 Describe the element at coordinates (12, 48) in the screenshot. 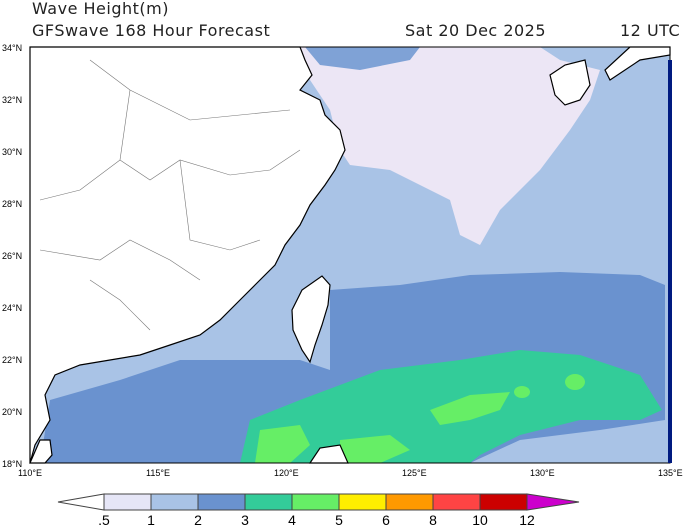

I see `lat-label: 34°N` at that location.